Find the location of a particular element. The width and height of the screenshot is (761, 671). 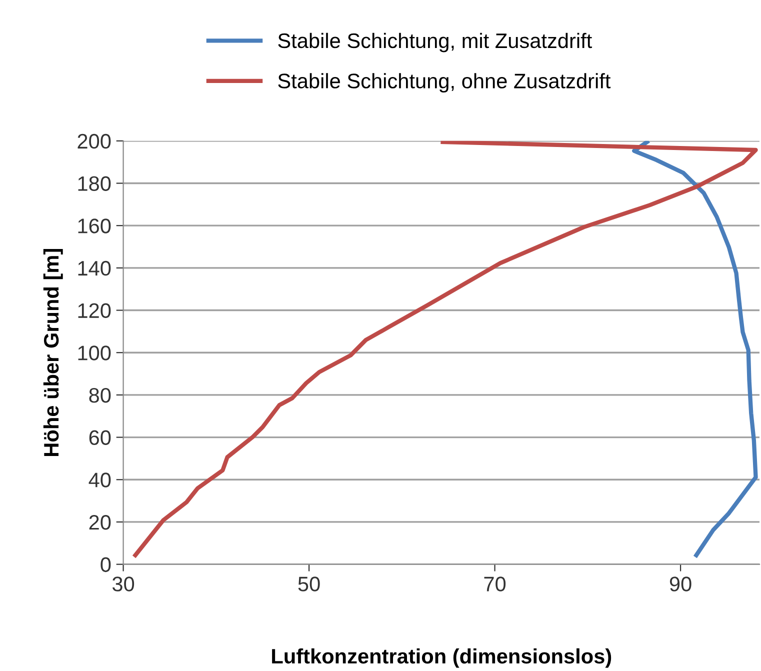

y-tick-label: 160 is located at coordinates (94, 226).